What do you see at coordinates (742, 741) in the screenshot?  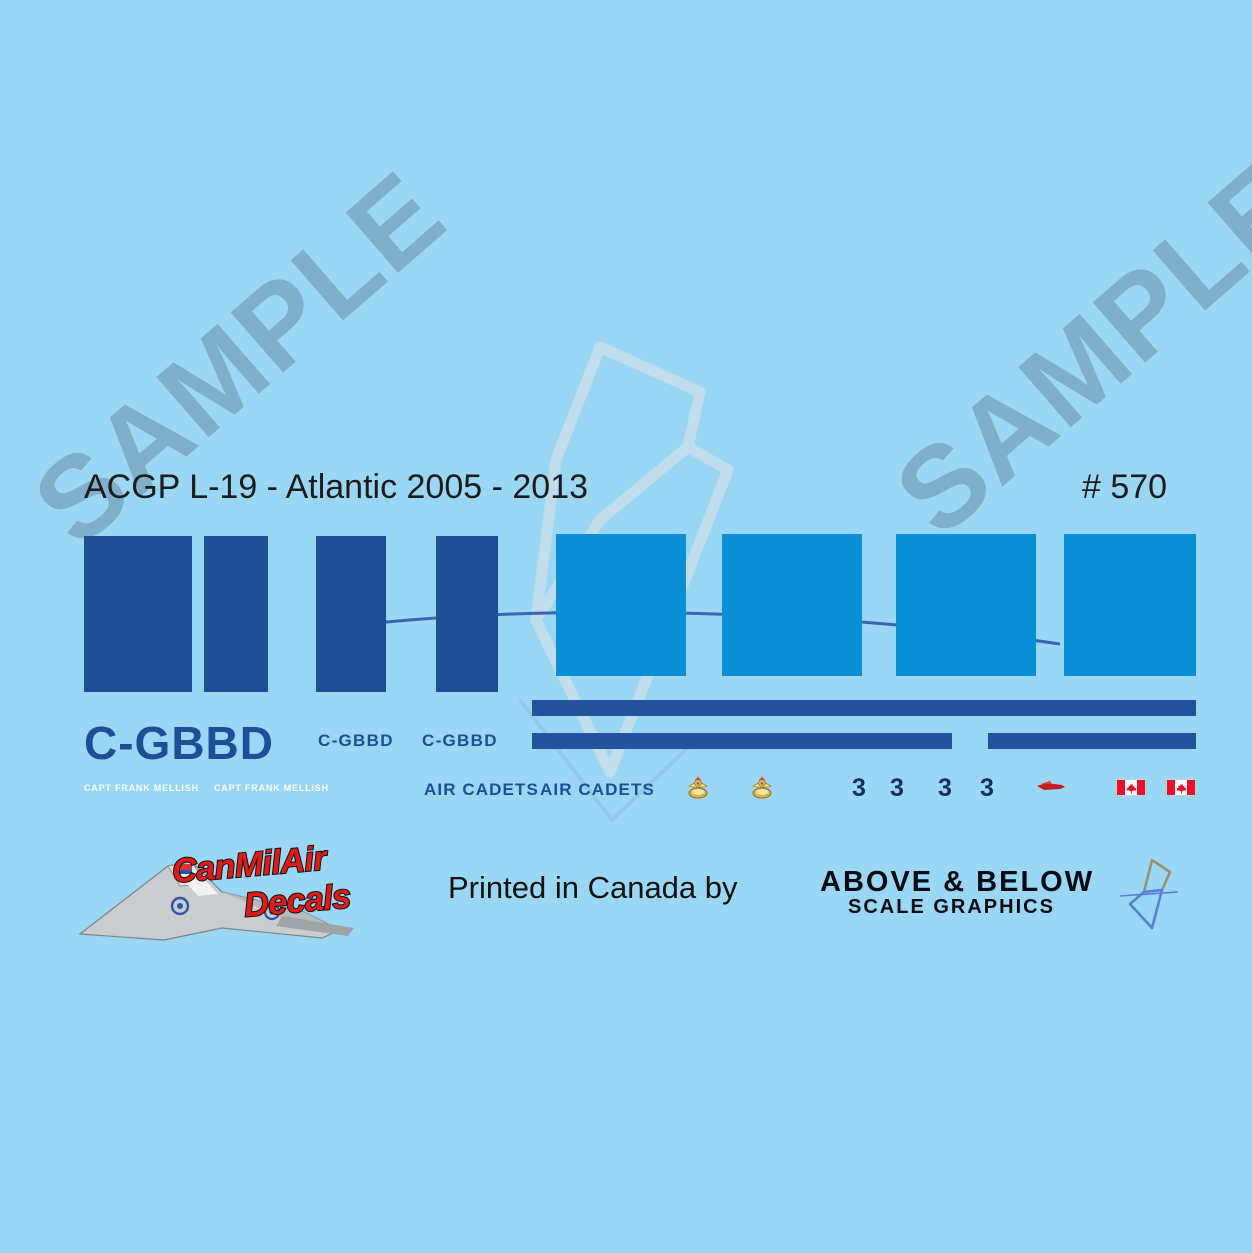 I see `stripe-lower-left` at bounding box center [742, 741].